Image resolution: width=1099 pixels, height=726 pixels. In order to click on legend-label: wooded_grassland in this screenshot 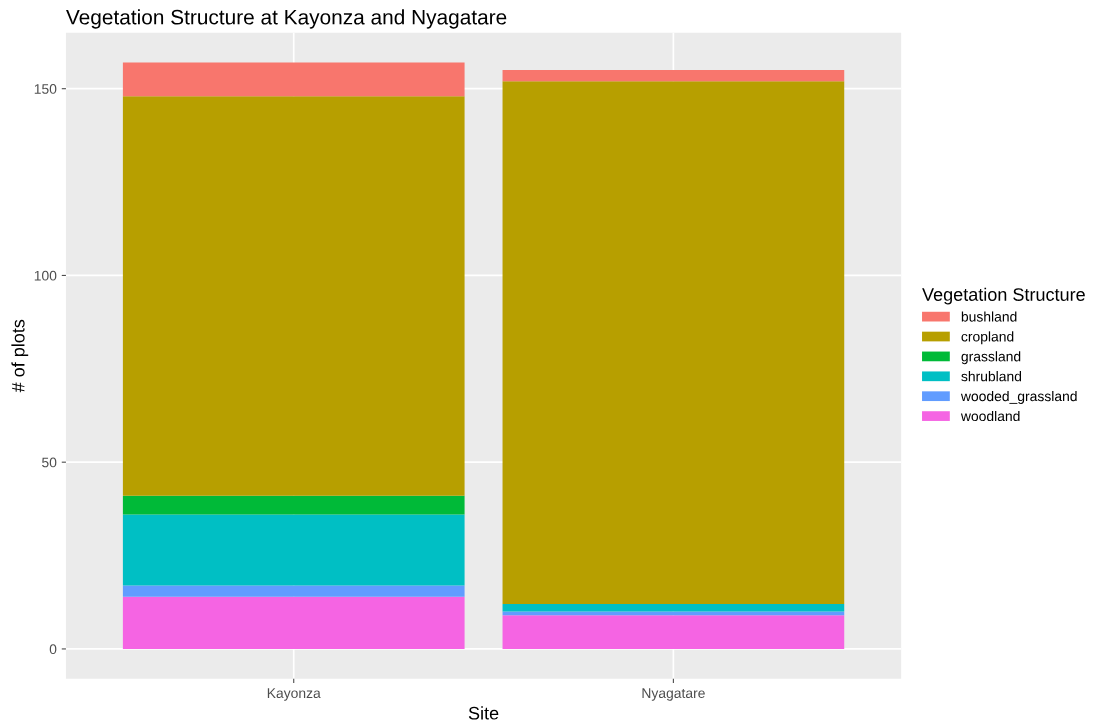, I will do `click(1018, 397)`.